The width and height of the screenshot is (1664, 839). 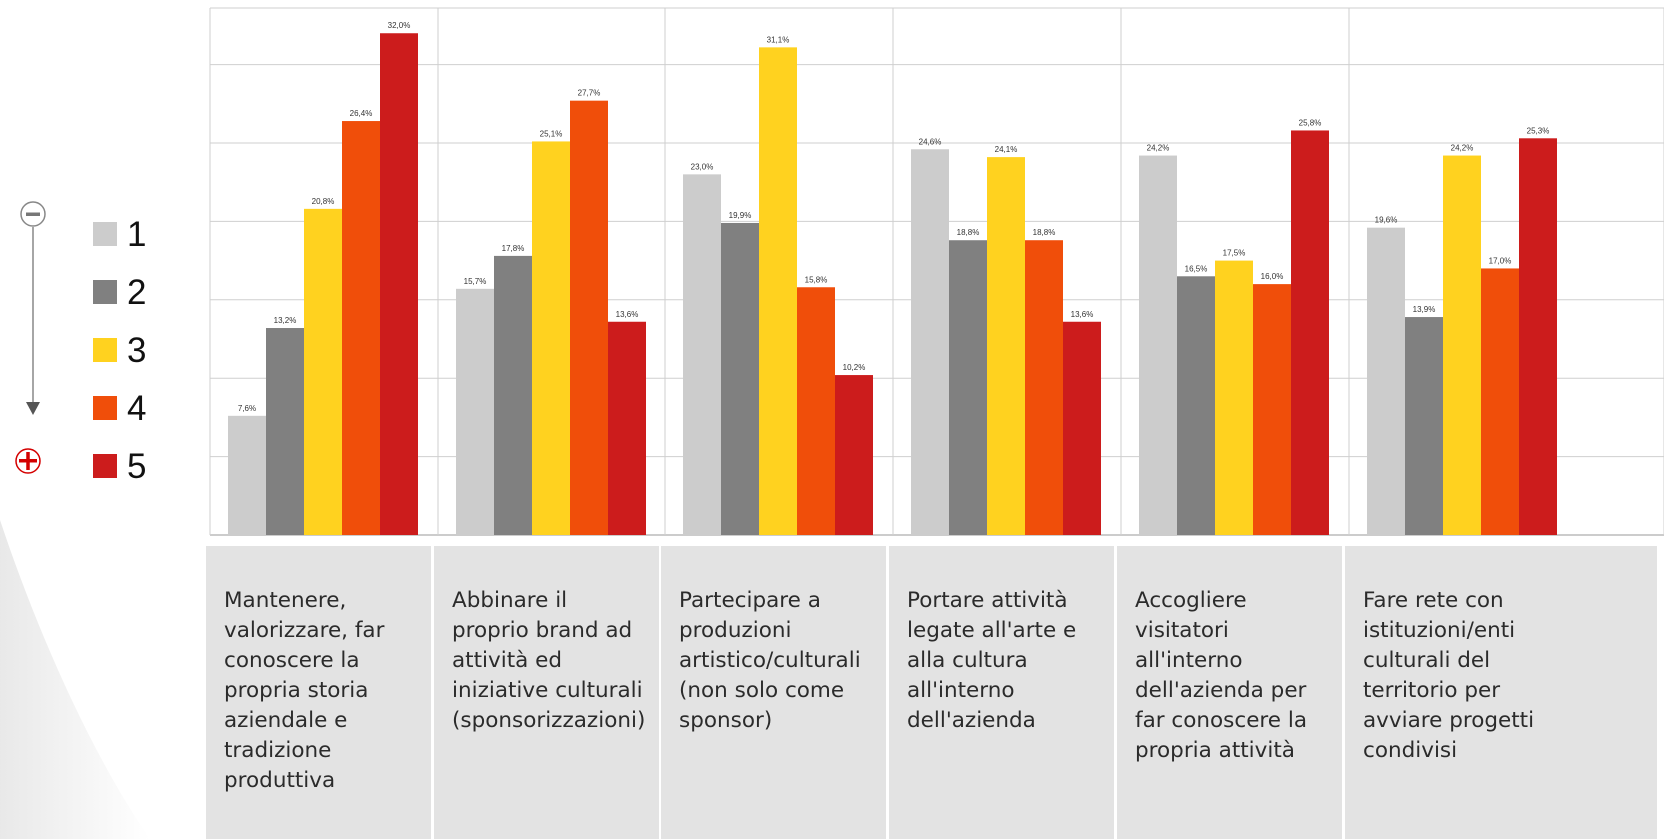 What do you see at coordinates (33, 321) in the screenshot?
I see `arrow-down-icon` at bounding box center [33, 321].